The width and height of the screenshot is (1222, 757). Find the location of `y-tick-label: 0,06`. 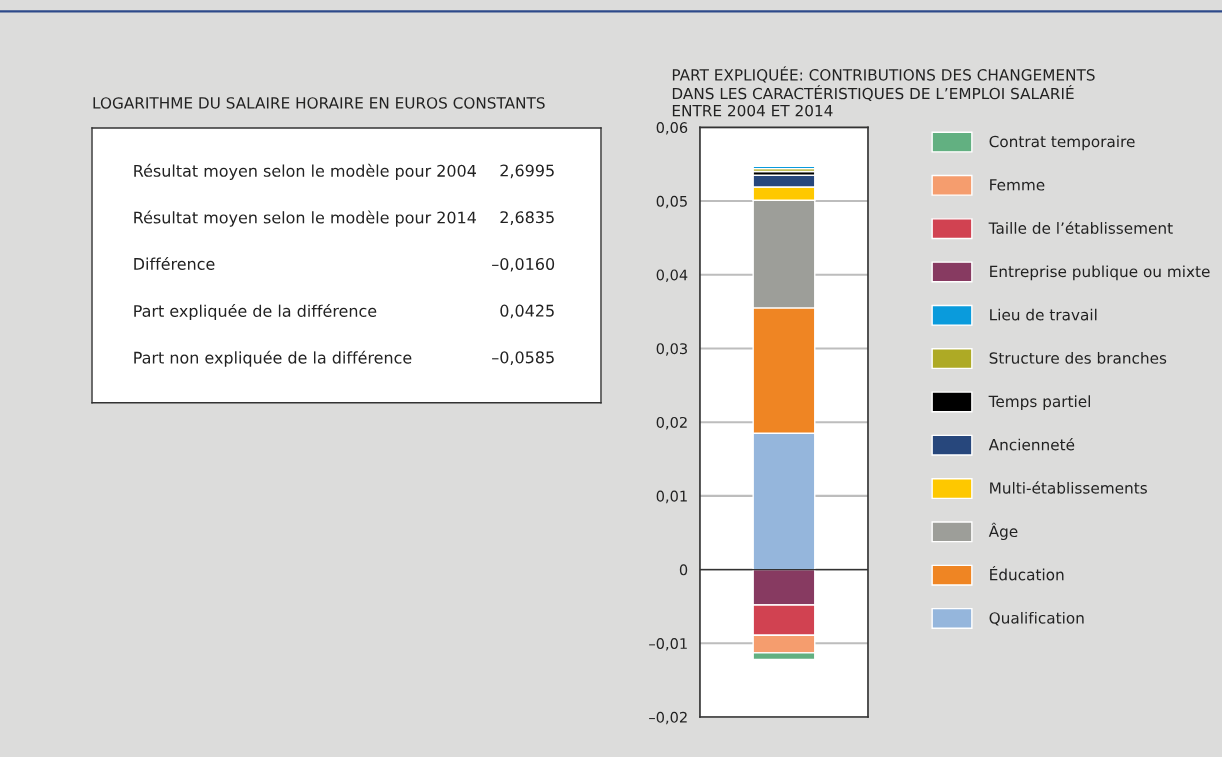

y-tick-label: 0,06 is located at coordinates (672, 128).